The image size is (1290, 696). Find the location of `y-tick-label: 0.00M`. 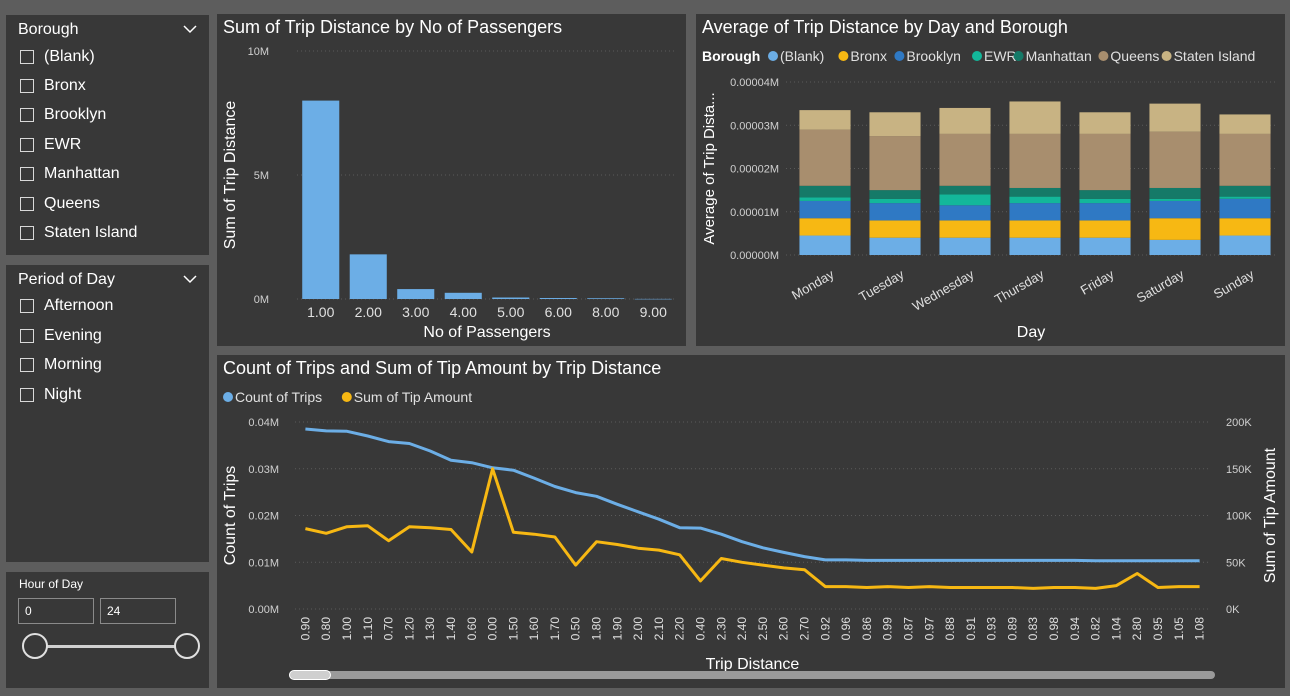

y-tick-label: 0.00M is located at coordinates (263, 610).